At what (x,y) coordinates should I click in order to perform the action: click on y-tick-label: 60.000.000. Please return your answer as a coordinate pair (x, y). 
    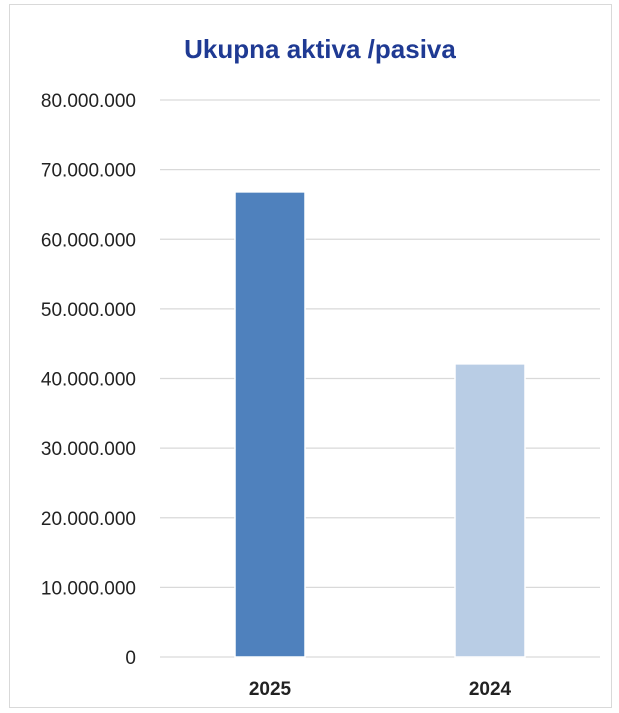
    Looking at the image, I should click on (88, 240).